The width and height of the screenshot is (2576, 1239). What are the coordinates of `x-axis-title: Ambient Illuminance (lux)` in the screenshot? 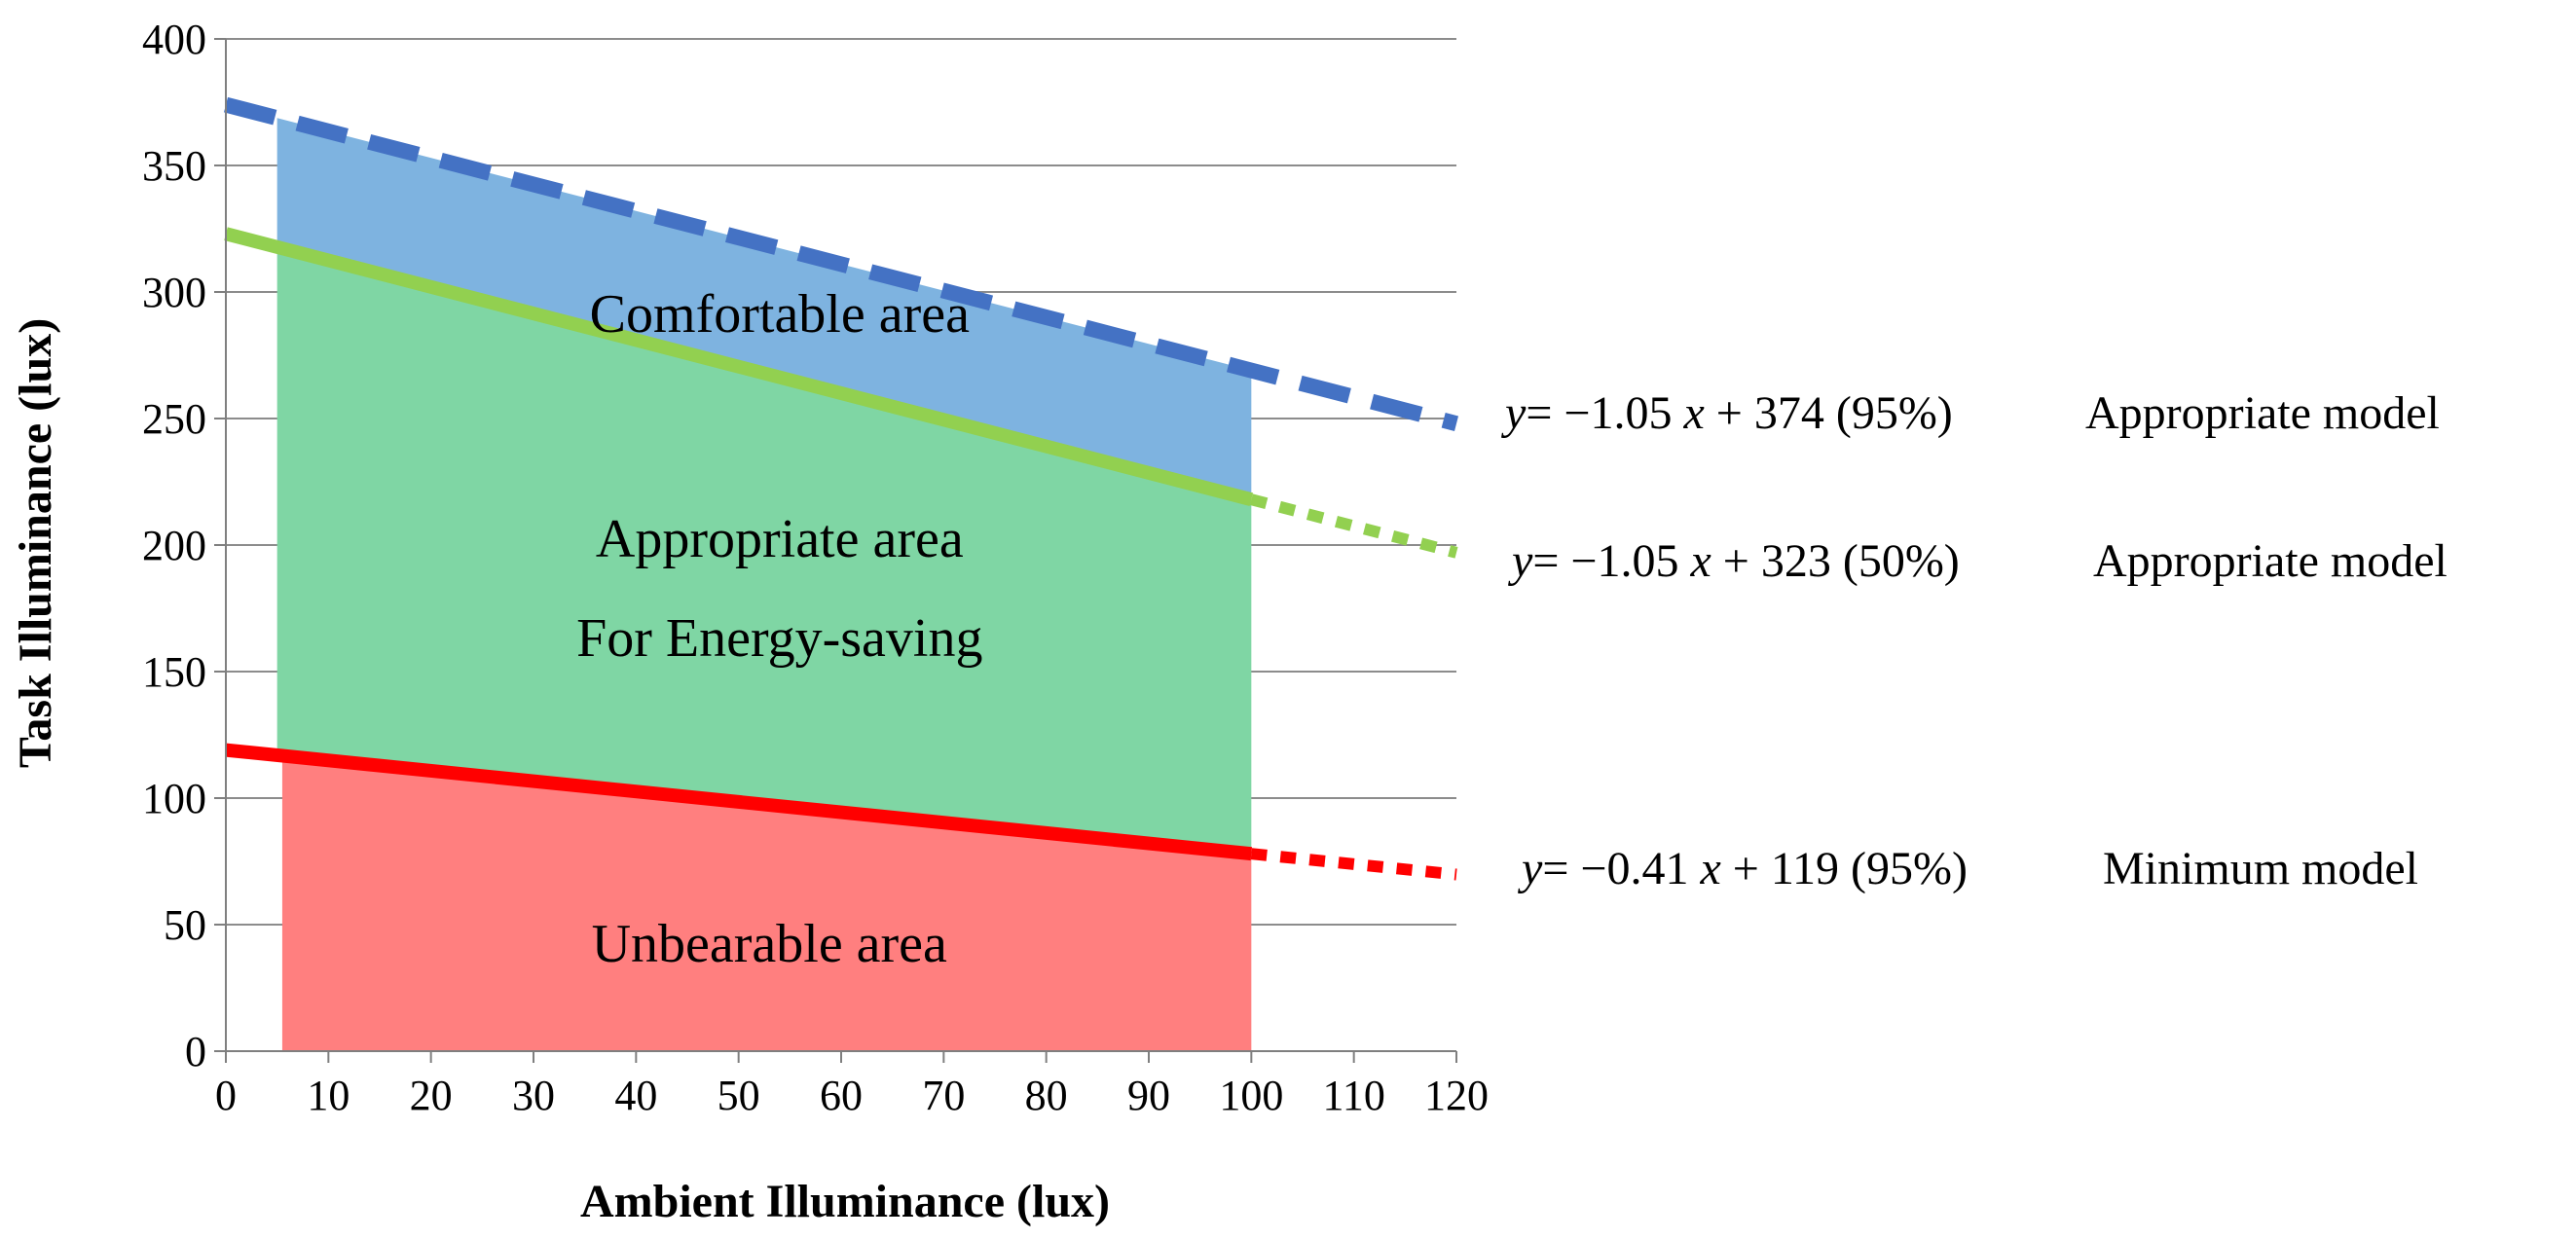 It's located at (845, 1202).